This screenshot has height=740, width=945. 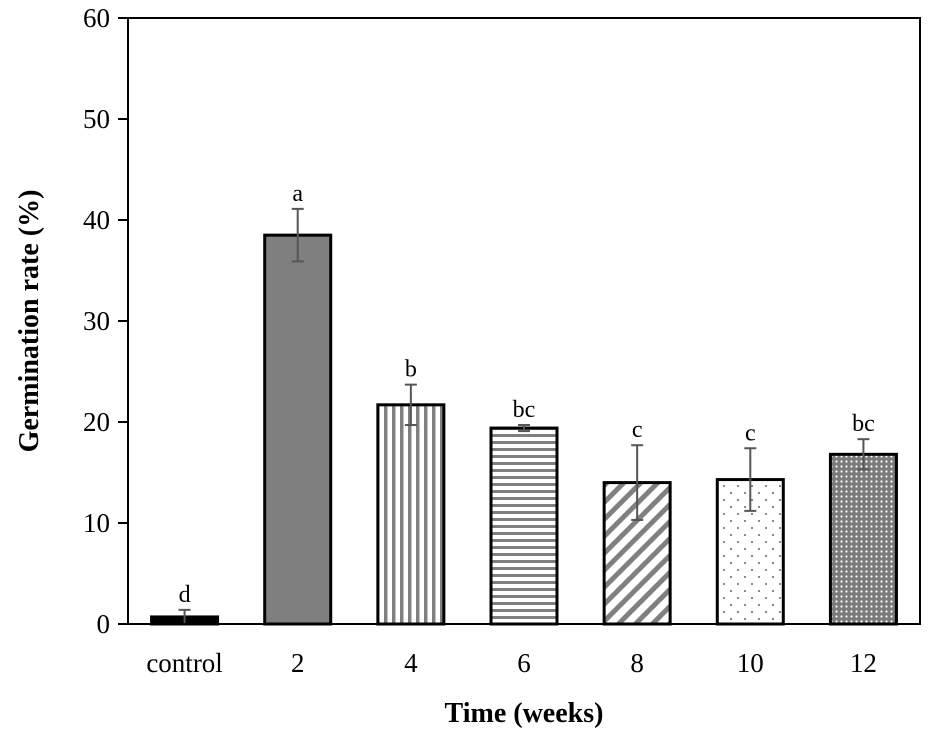 I want to click on y-axis-title: Germination rate (%), so click(x=29, y=321).